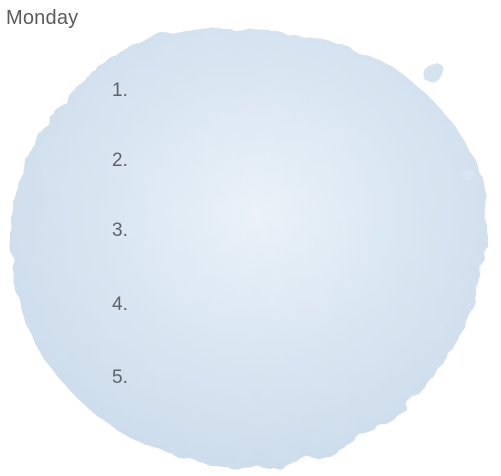 The image size is (501, 476). What do you see at coordinates (120, 160) in the screenshot?
I see `list-item-2: 2.` at bounding box center [120, 160].